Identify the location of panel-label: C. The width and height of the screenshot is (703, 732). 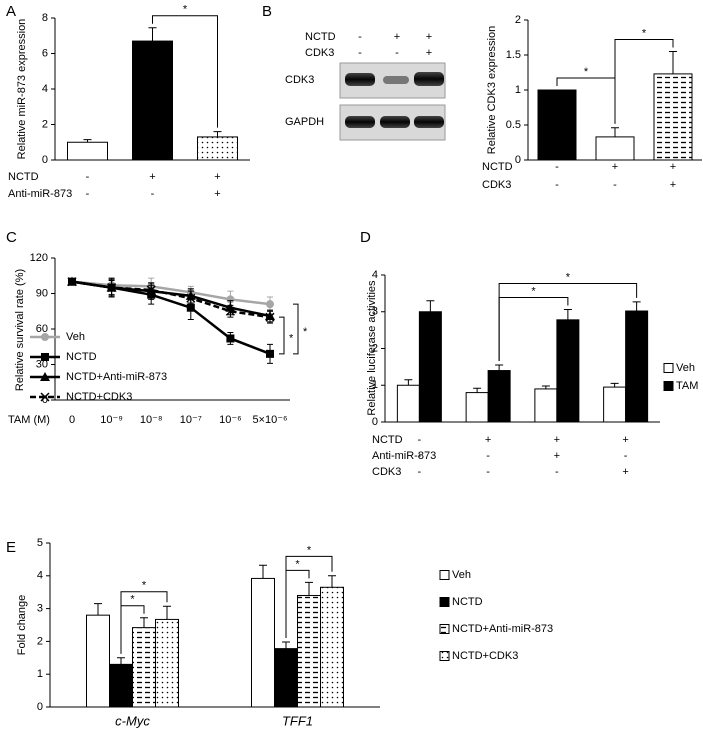
(11, 237).